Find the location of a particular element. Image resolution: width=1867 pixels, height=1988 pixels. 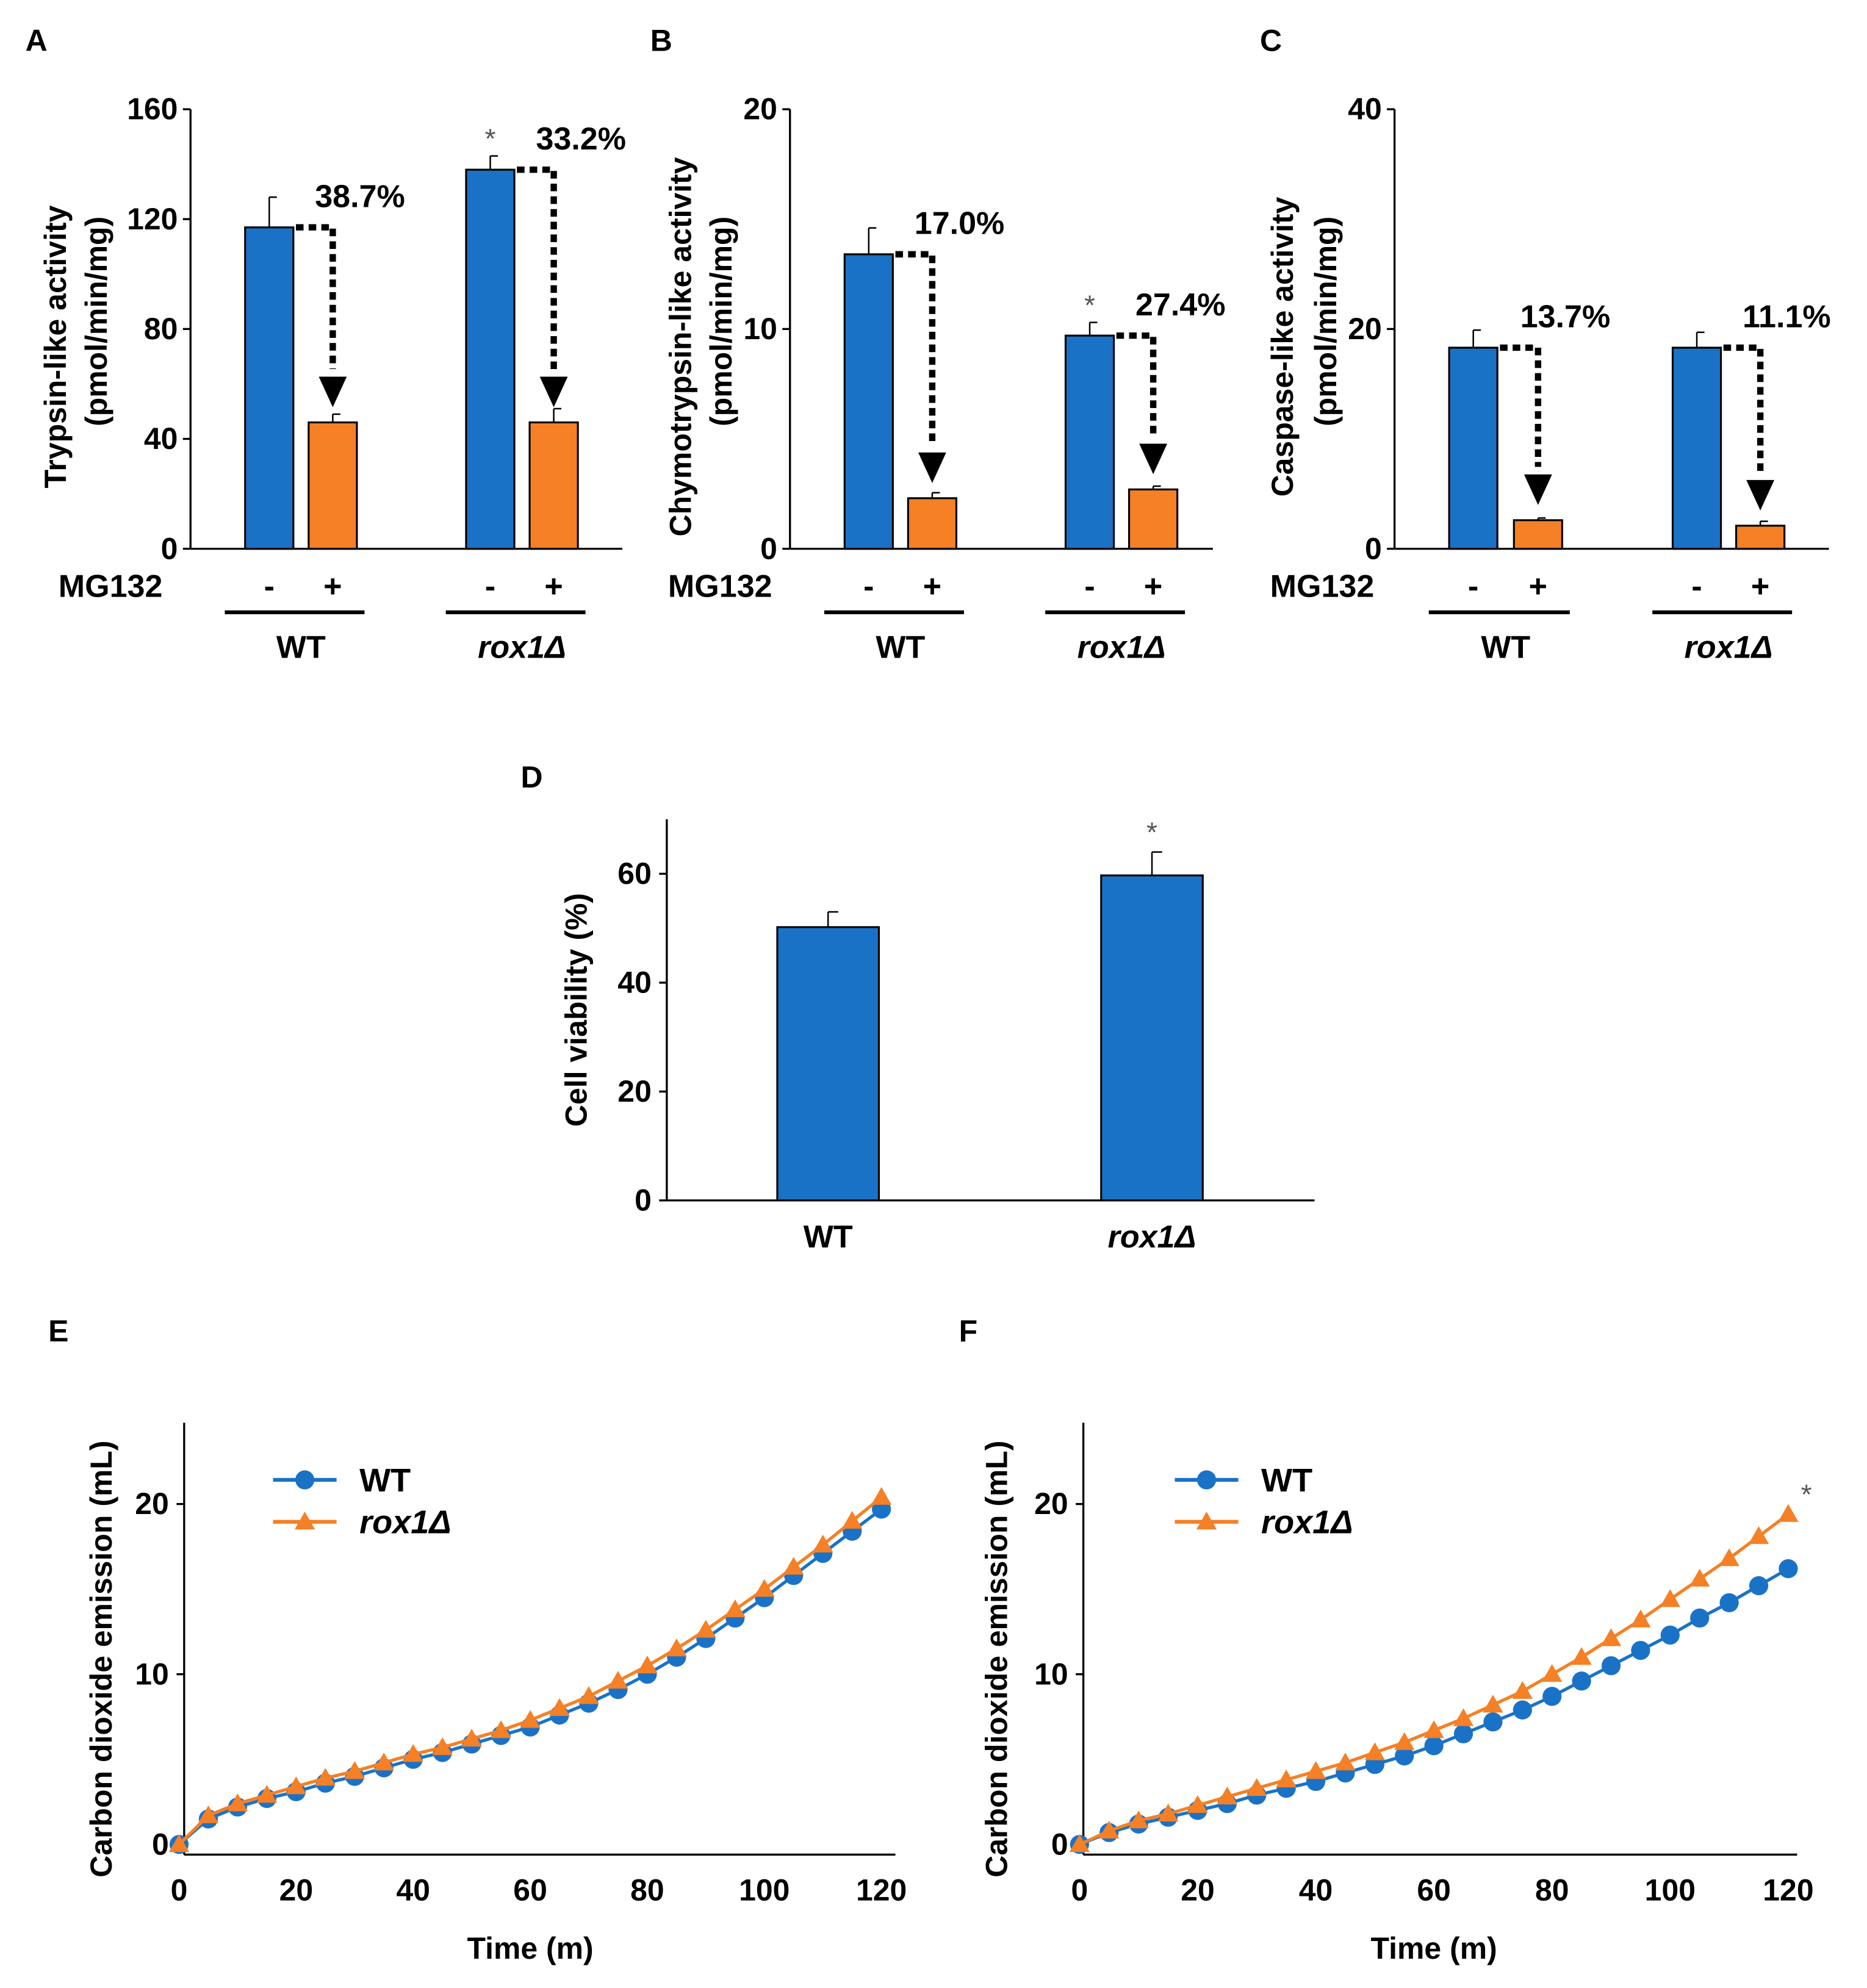

y-axis-title: Cell viability (%) is located at coordinates (577, 1010).